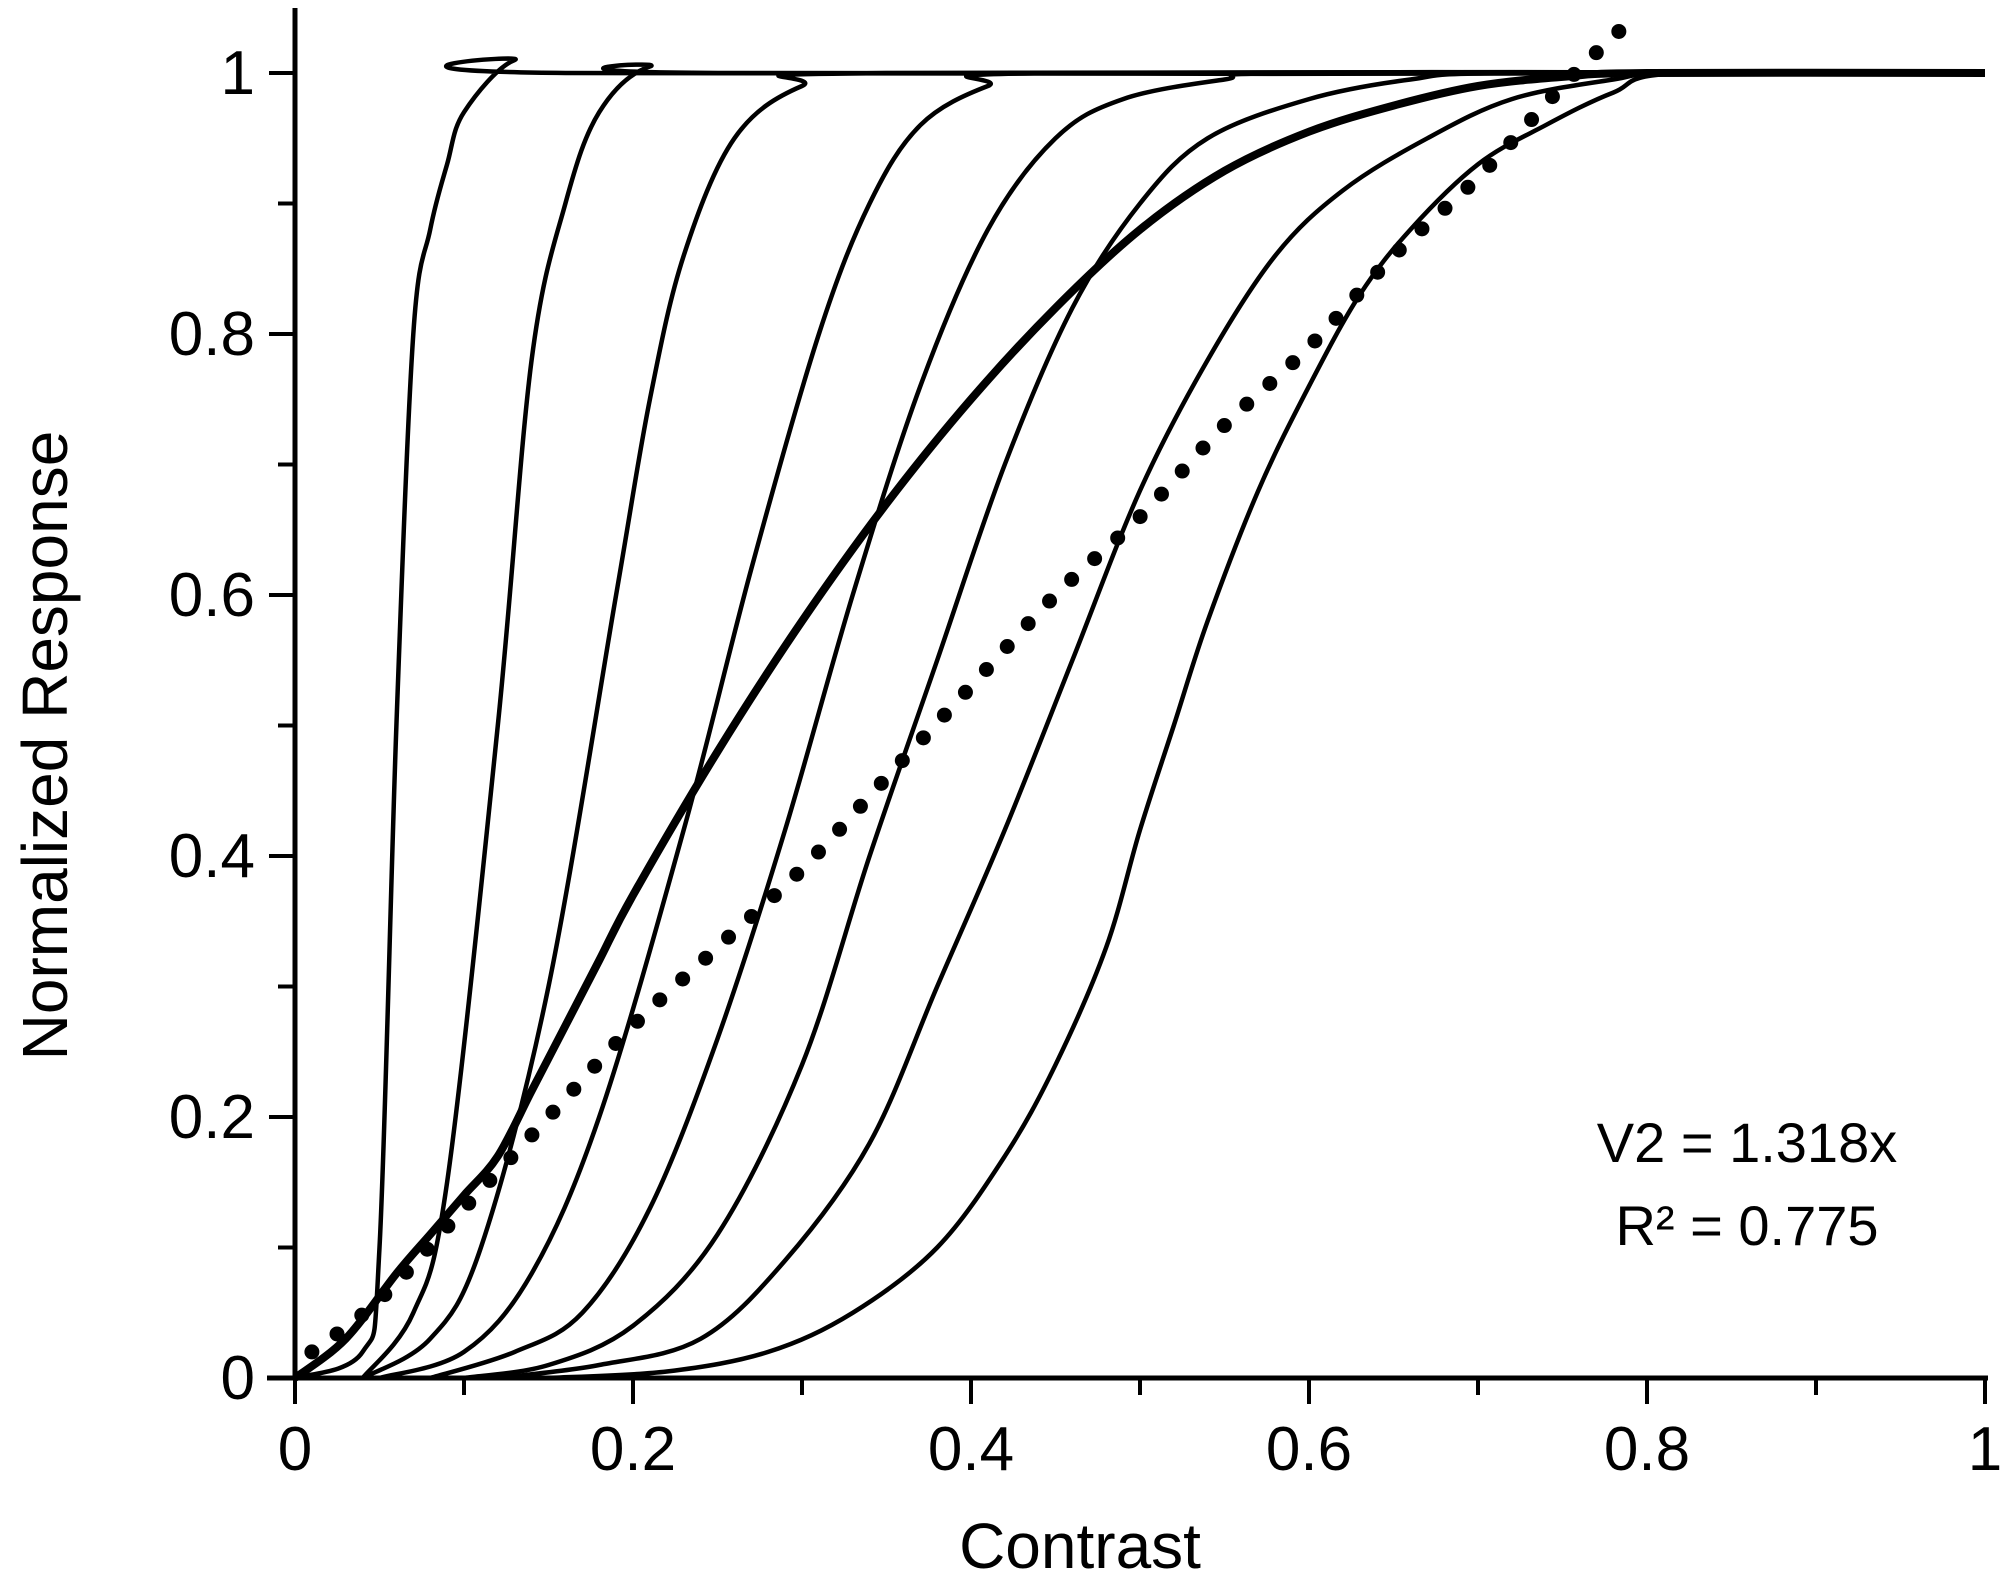  Describe the element at coordinates (238, 1378) in the screenshot. I see `y-tick-label: 0` at that location.